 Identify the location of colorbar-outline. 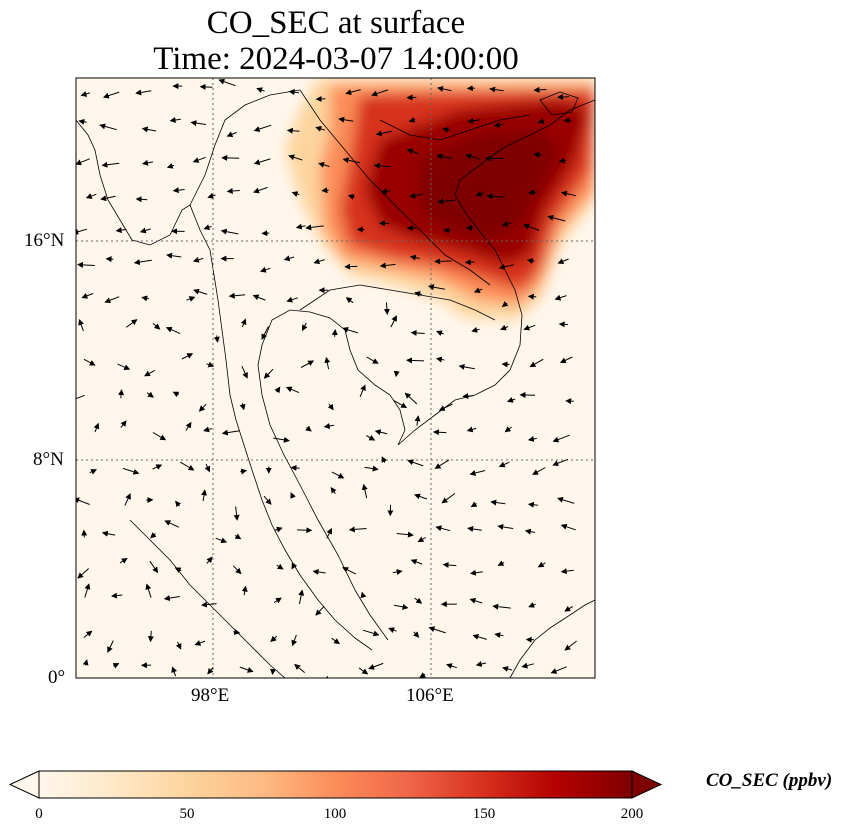
(335, 784).